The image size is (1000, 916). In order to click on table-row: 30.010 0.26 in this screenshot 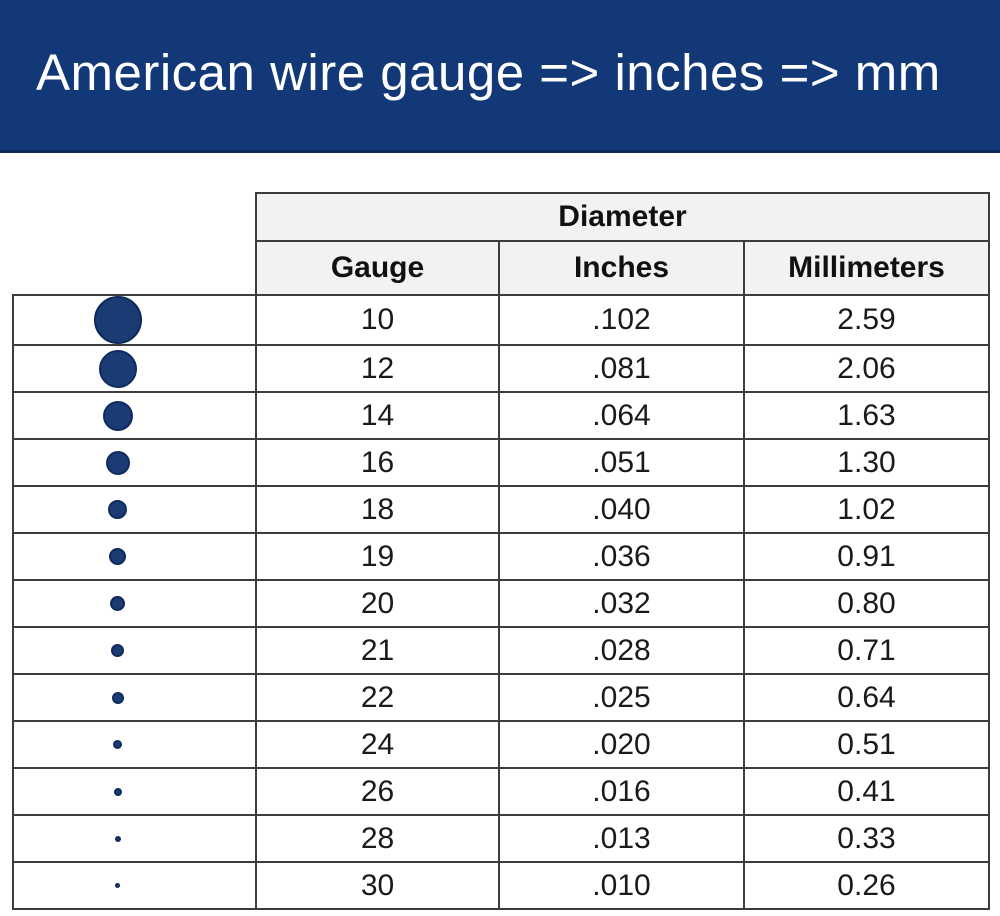, I will do `click(501, 885)`.